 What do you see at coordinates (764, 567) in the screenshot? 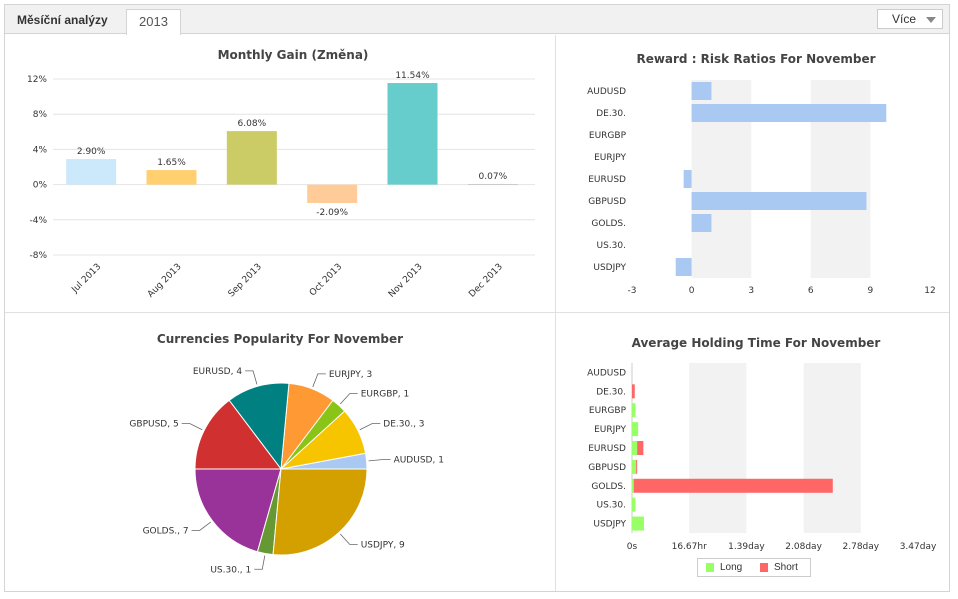
I see `legend-swatch-short` at bounding box center [764, 567].